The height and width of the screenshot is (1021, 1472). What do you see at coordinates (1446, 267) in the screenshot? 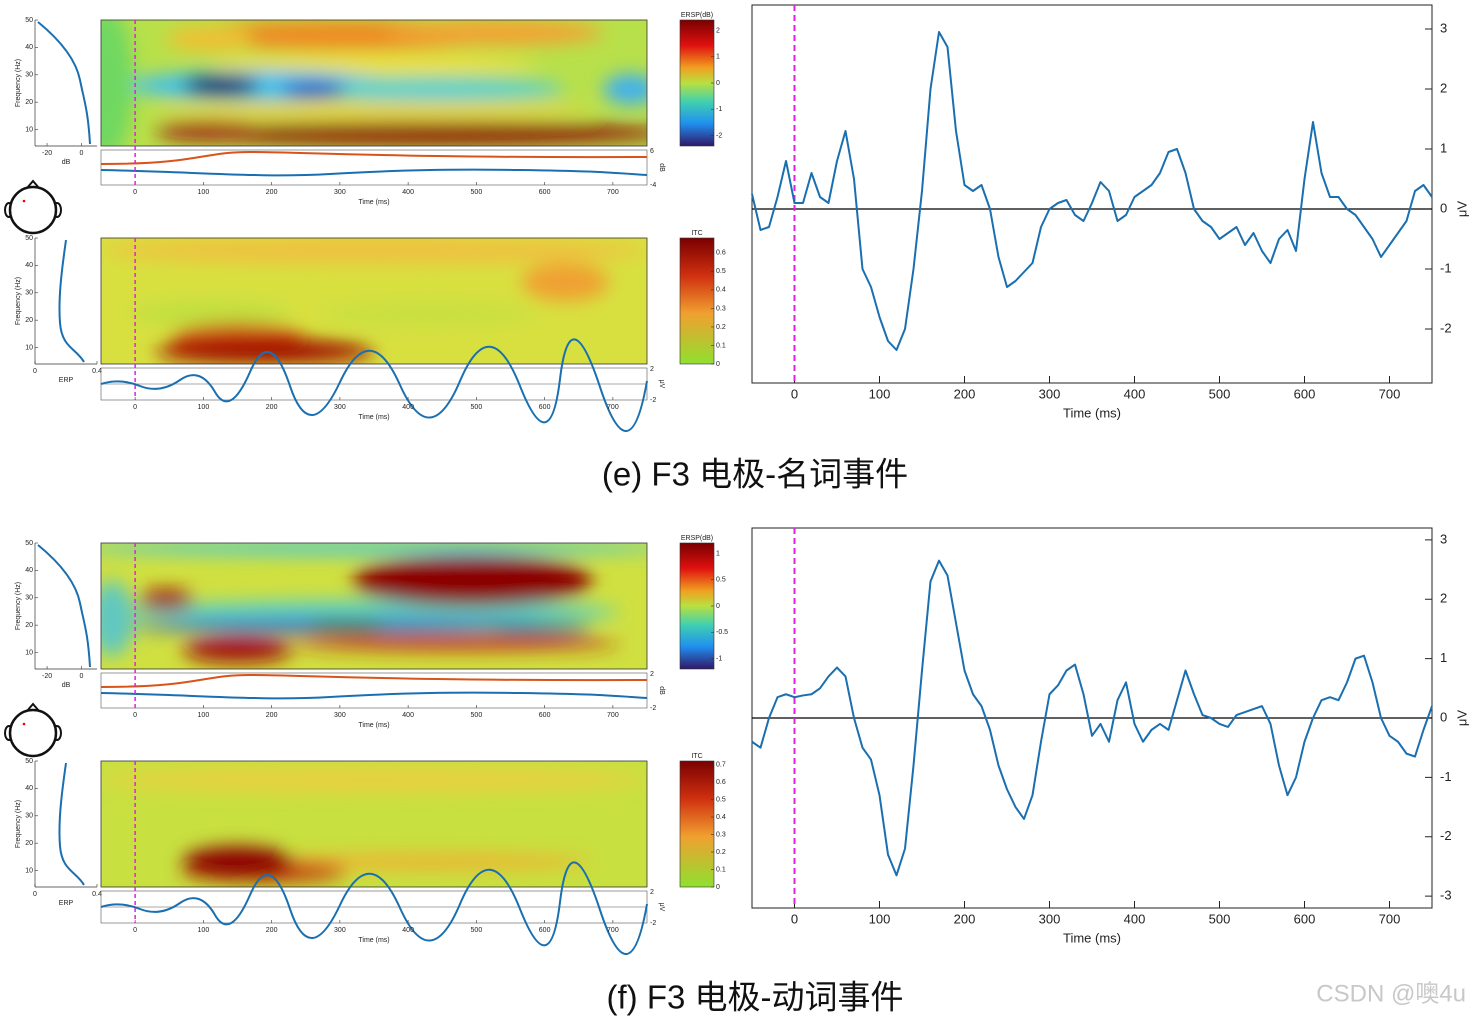
I see `y-tick-label: -1` at bounding box center [1446, 267].